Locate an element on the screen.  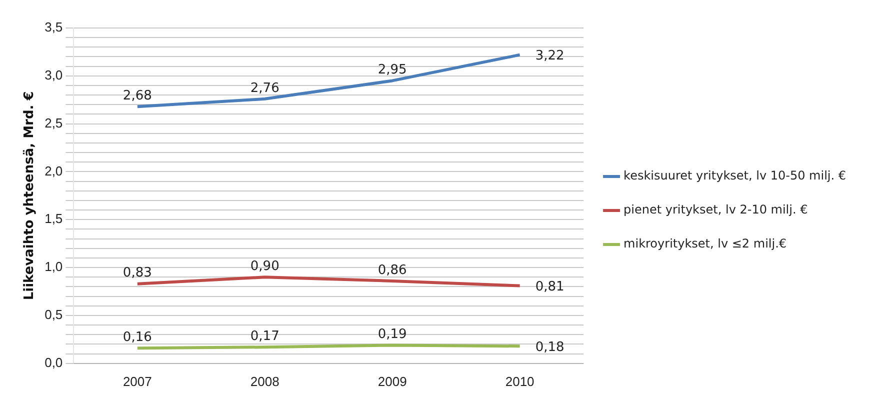
data-label: 0,83 is located at coordinates (137, 273).